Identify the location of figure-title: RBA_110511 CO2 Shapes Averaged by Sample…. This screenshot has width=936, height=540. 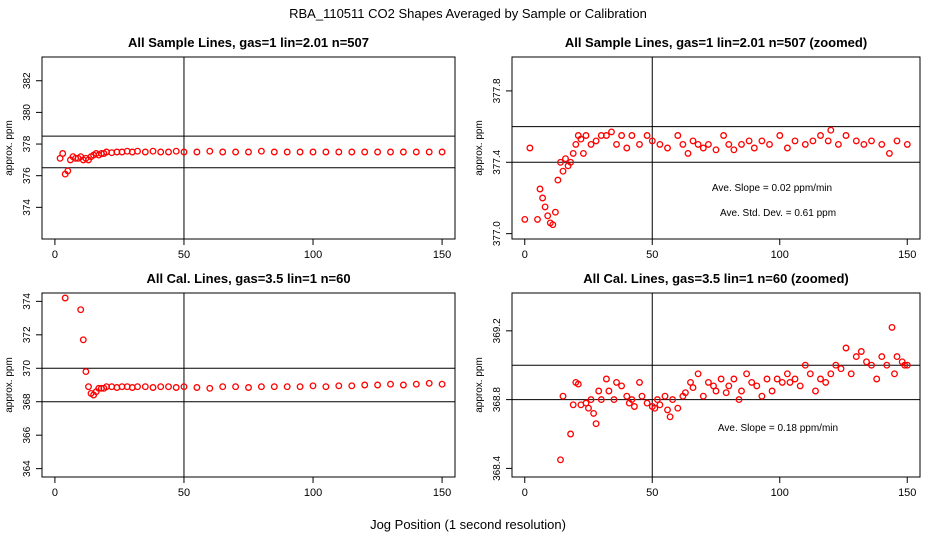
(468, 13).